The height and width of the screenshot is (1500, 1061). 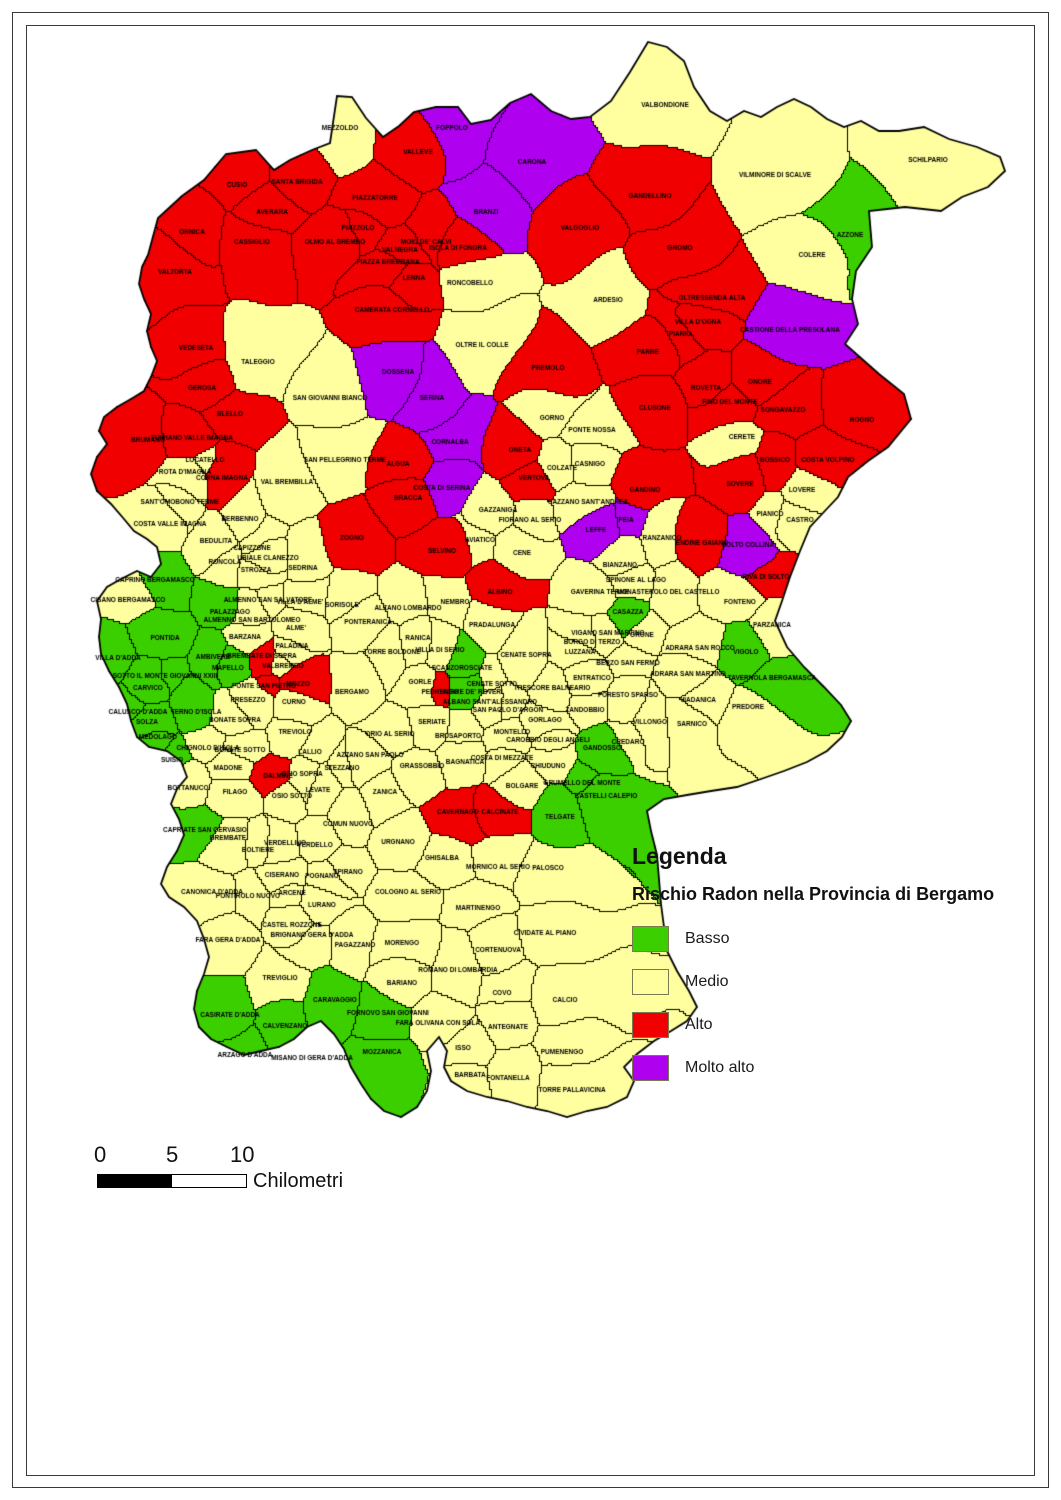 What do you see at coordinates (679, 856) in the screenshot?
I see `legend-title: Legenda` at bounding box center [679, 856].